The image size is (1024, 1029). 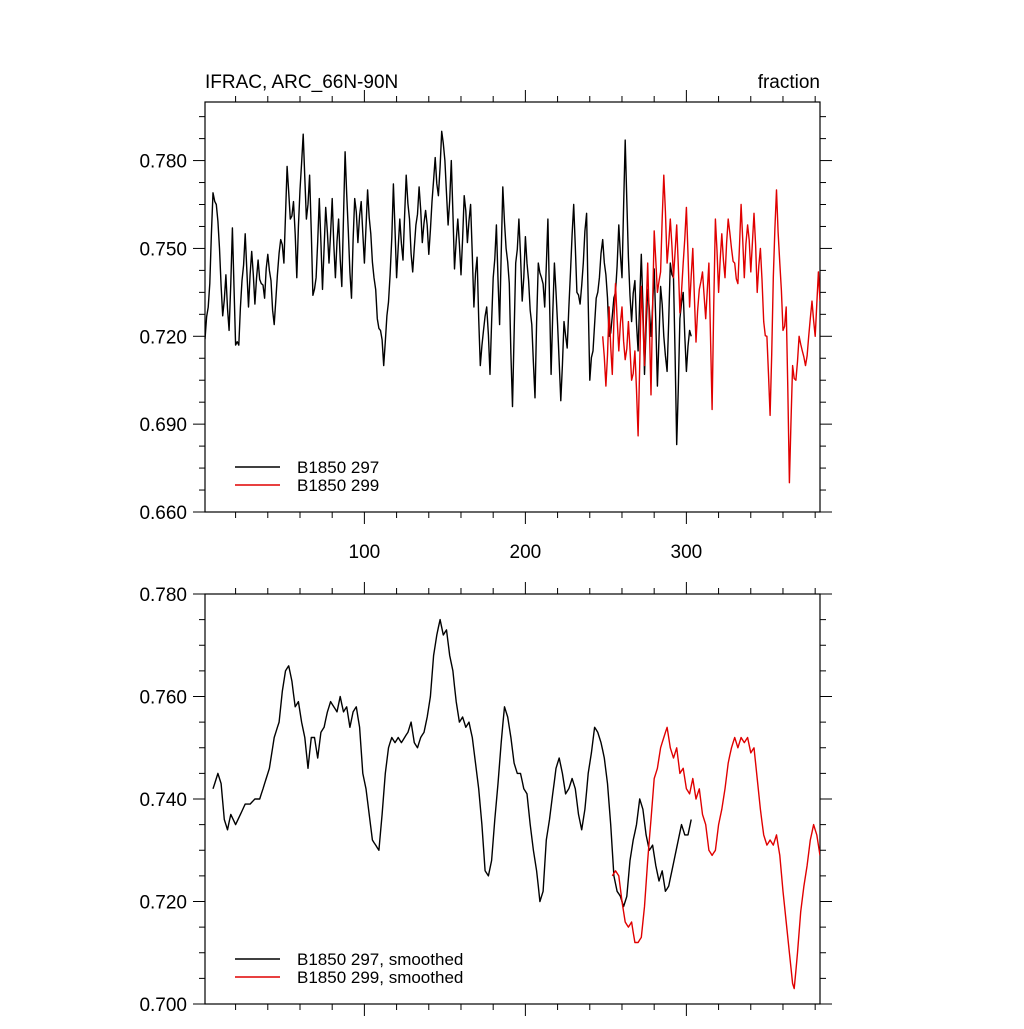 I want to click on x-tick-label: 100, so click(x=365, y=552).